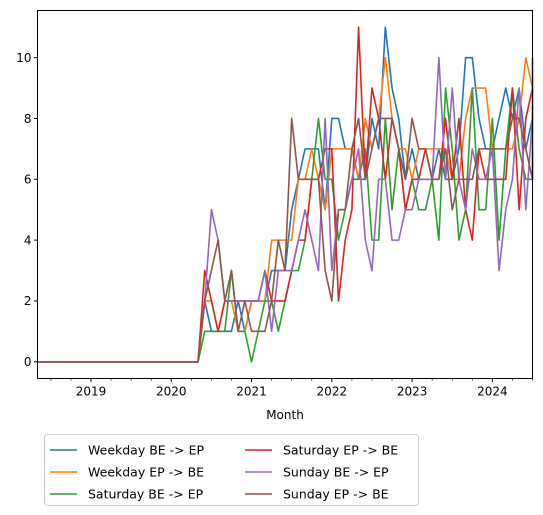 This screenshot has width=543, height=515. I want to click on legend-label: Sunday BE -> EP, so click(336, 472).